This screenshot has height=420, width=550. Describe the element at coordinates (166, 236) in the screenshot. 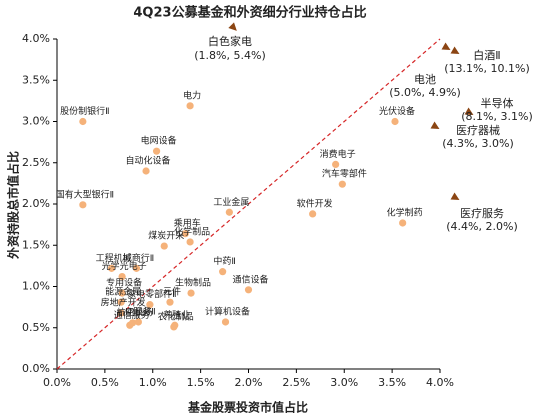

I see `point-label: 煤炭开采` at that location.